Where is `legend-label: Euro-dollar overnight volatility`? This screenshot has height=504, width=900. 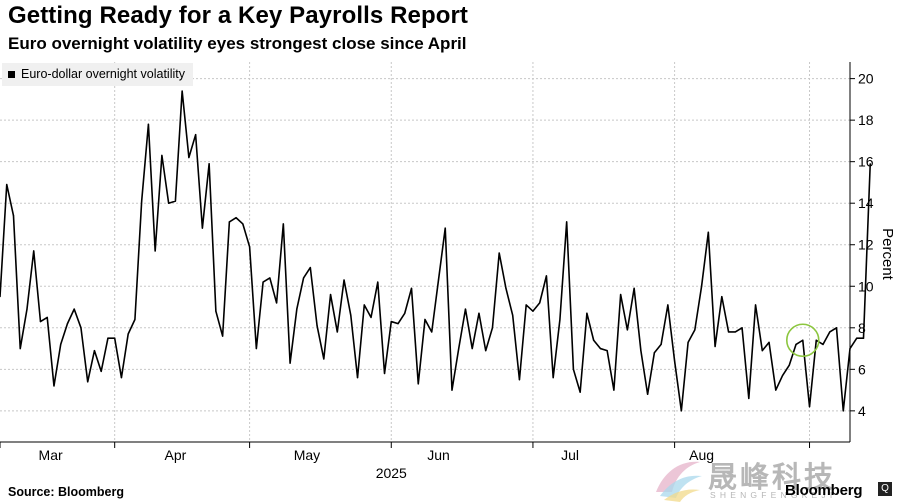 legend-label: Euro-dollar overnight volatility is located at coordinates (103, 74).